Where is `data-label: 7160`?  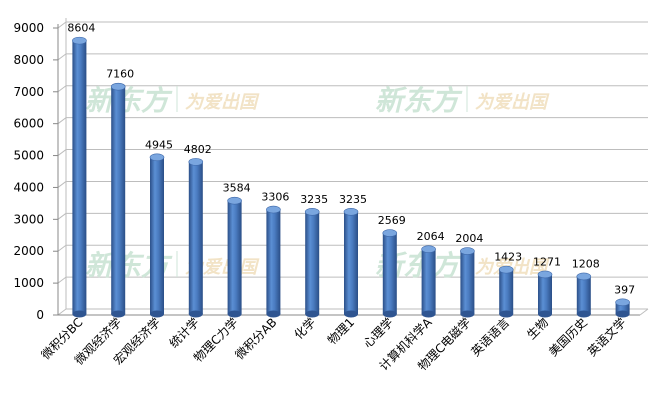
data-label: 7160 is located at coordinates (120, 74).